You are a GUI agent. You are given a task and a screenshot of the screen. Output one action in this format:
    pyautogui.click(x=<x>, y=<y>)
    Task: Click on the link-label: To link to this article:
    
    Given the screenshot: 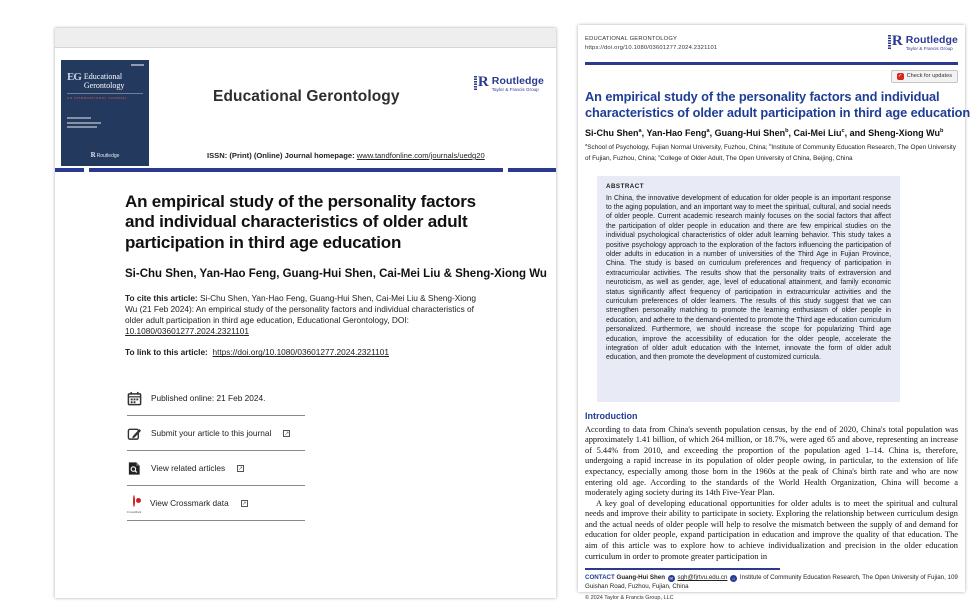 What is the action you would take?
    pyautogui.click(x=166, y=352)
    